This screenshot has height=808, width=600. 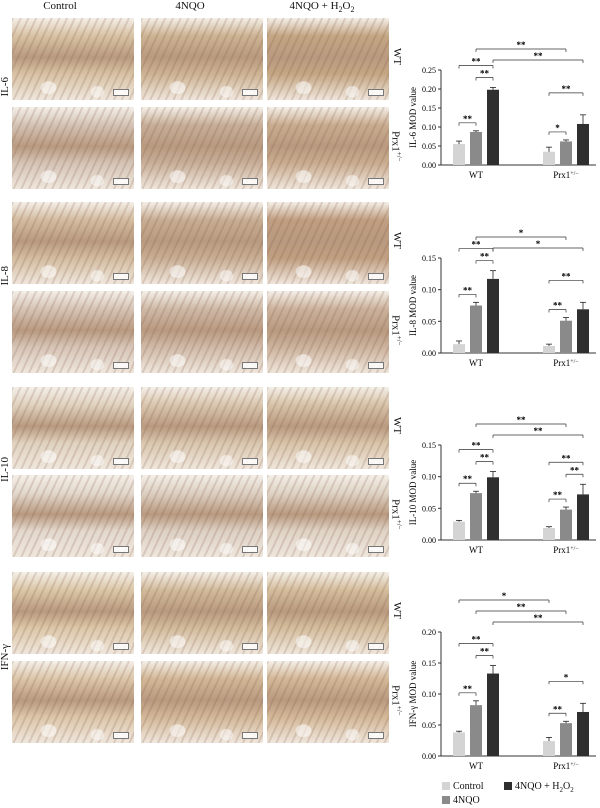 What do you see at coordinates (413, 492) in the screenshot?
I see `y-axis-label: IL-10 MOD value` at bounding box center [413, 492].